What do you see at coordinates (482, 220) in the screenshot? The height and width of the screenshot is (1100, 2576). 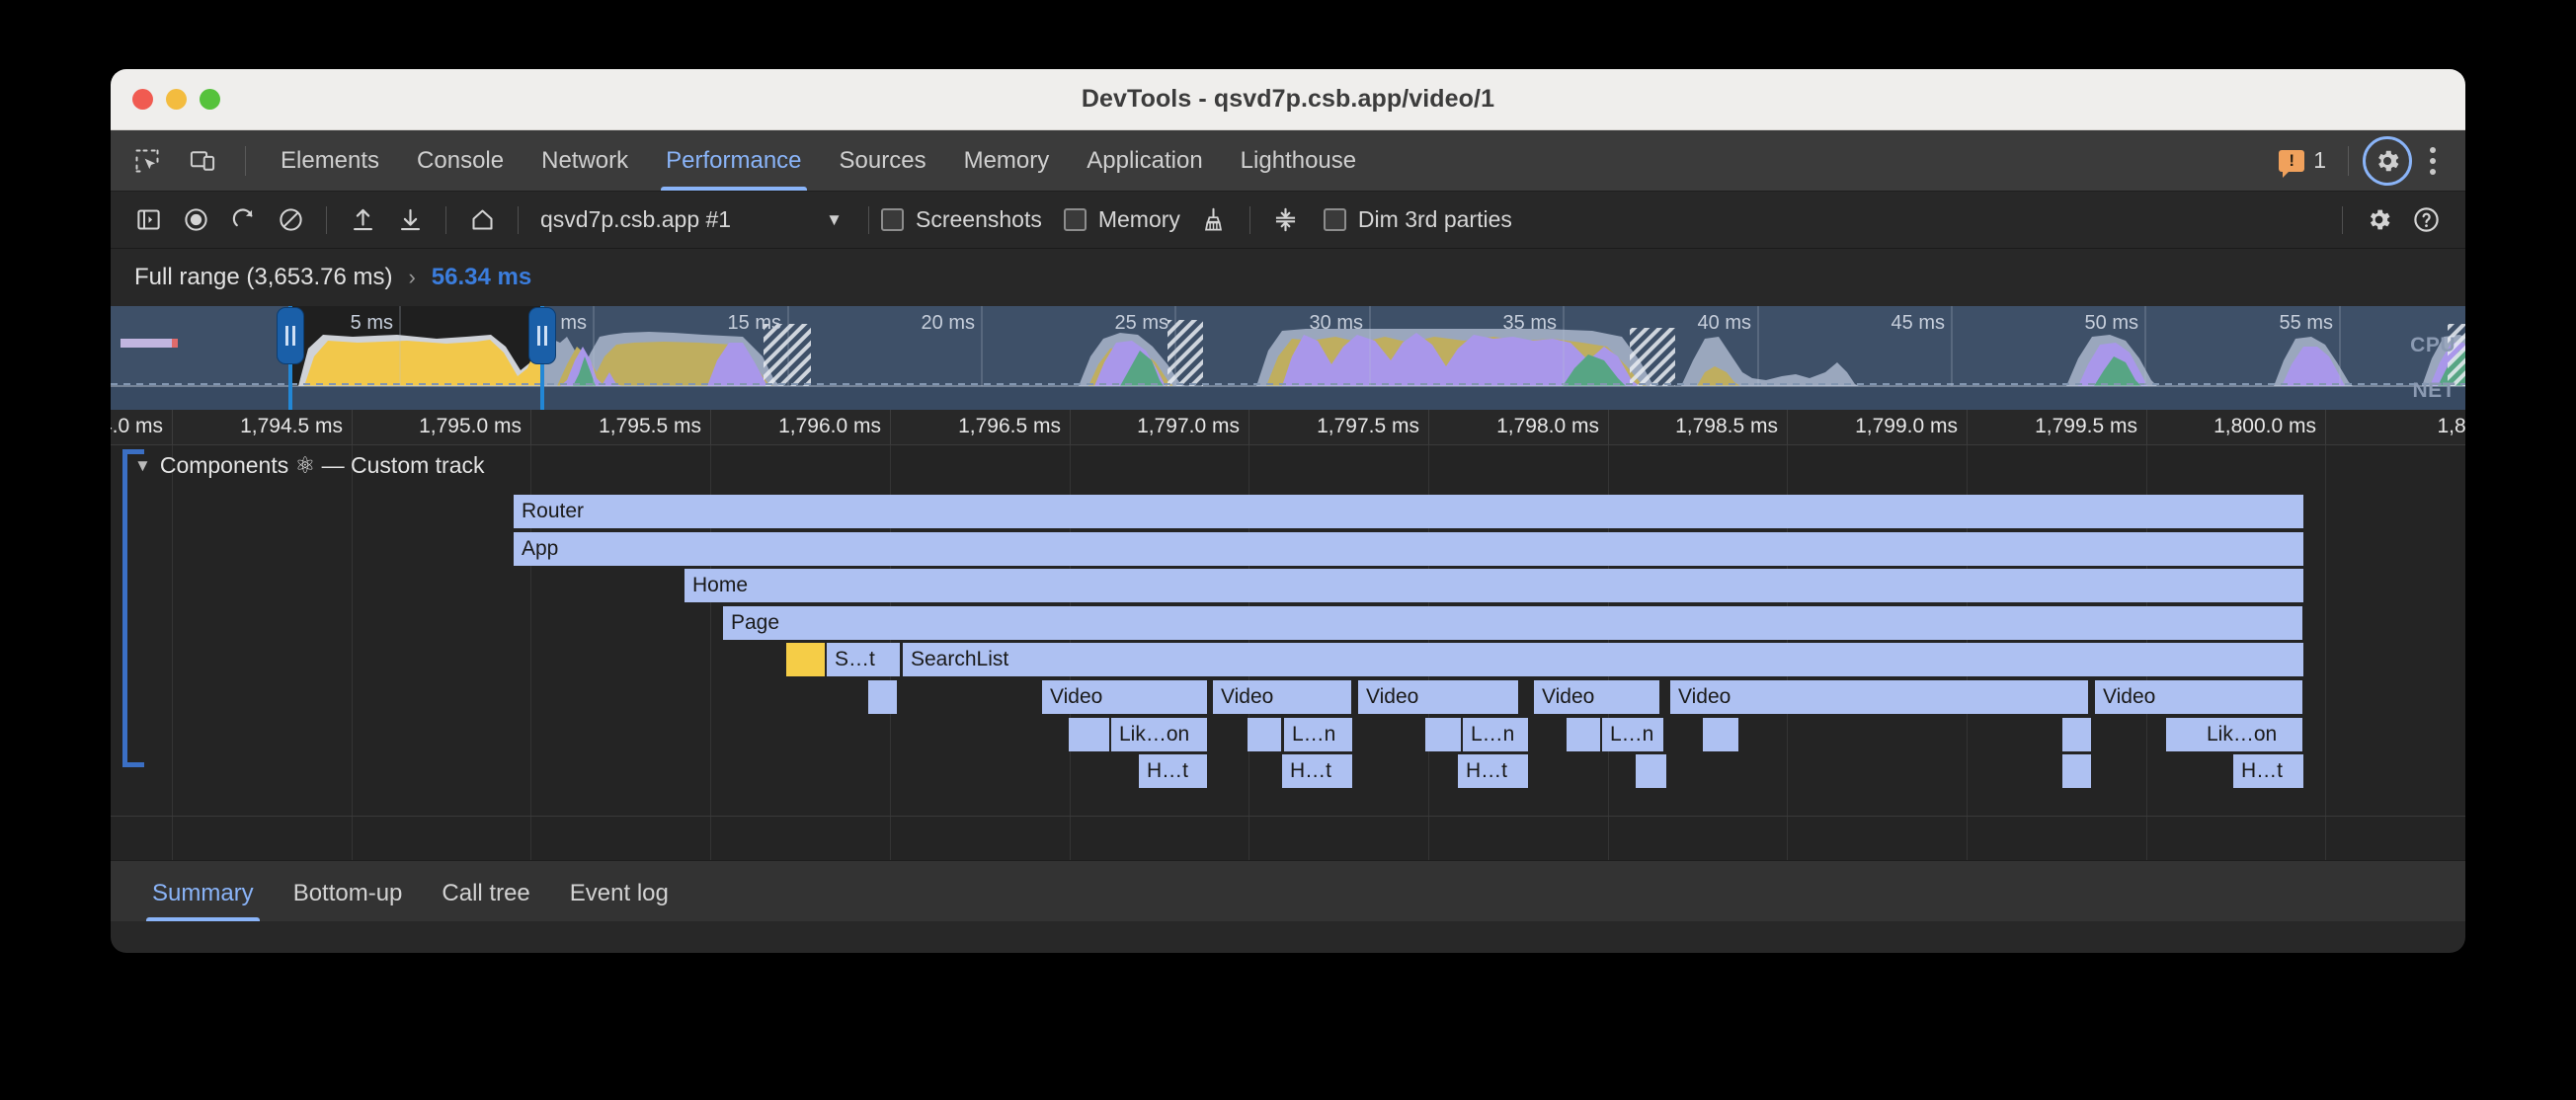 I see `home-icon` at bounding box center [482, 220].